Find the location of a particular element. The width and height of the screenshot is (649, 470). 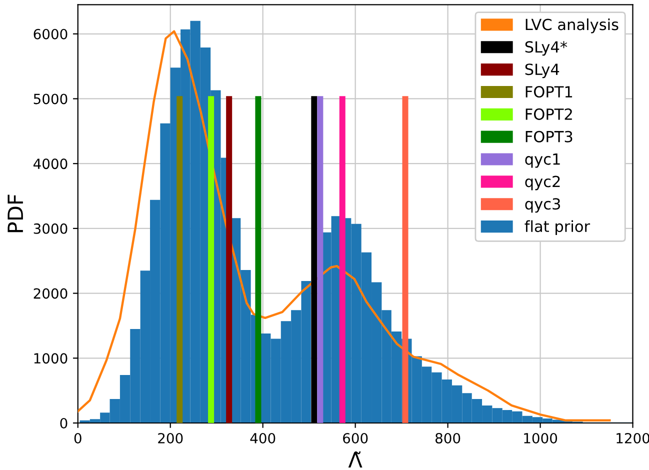

x-tick-label: 1000 is located at coordinates (541, 438).